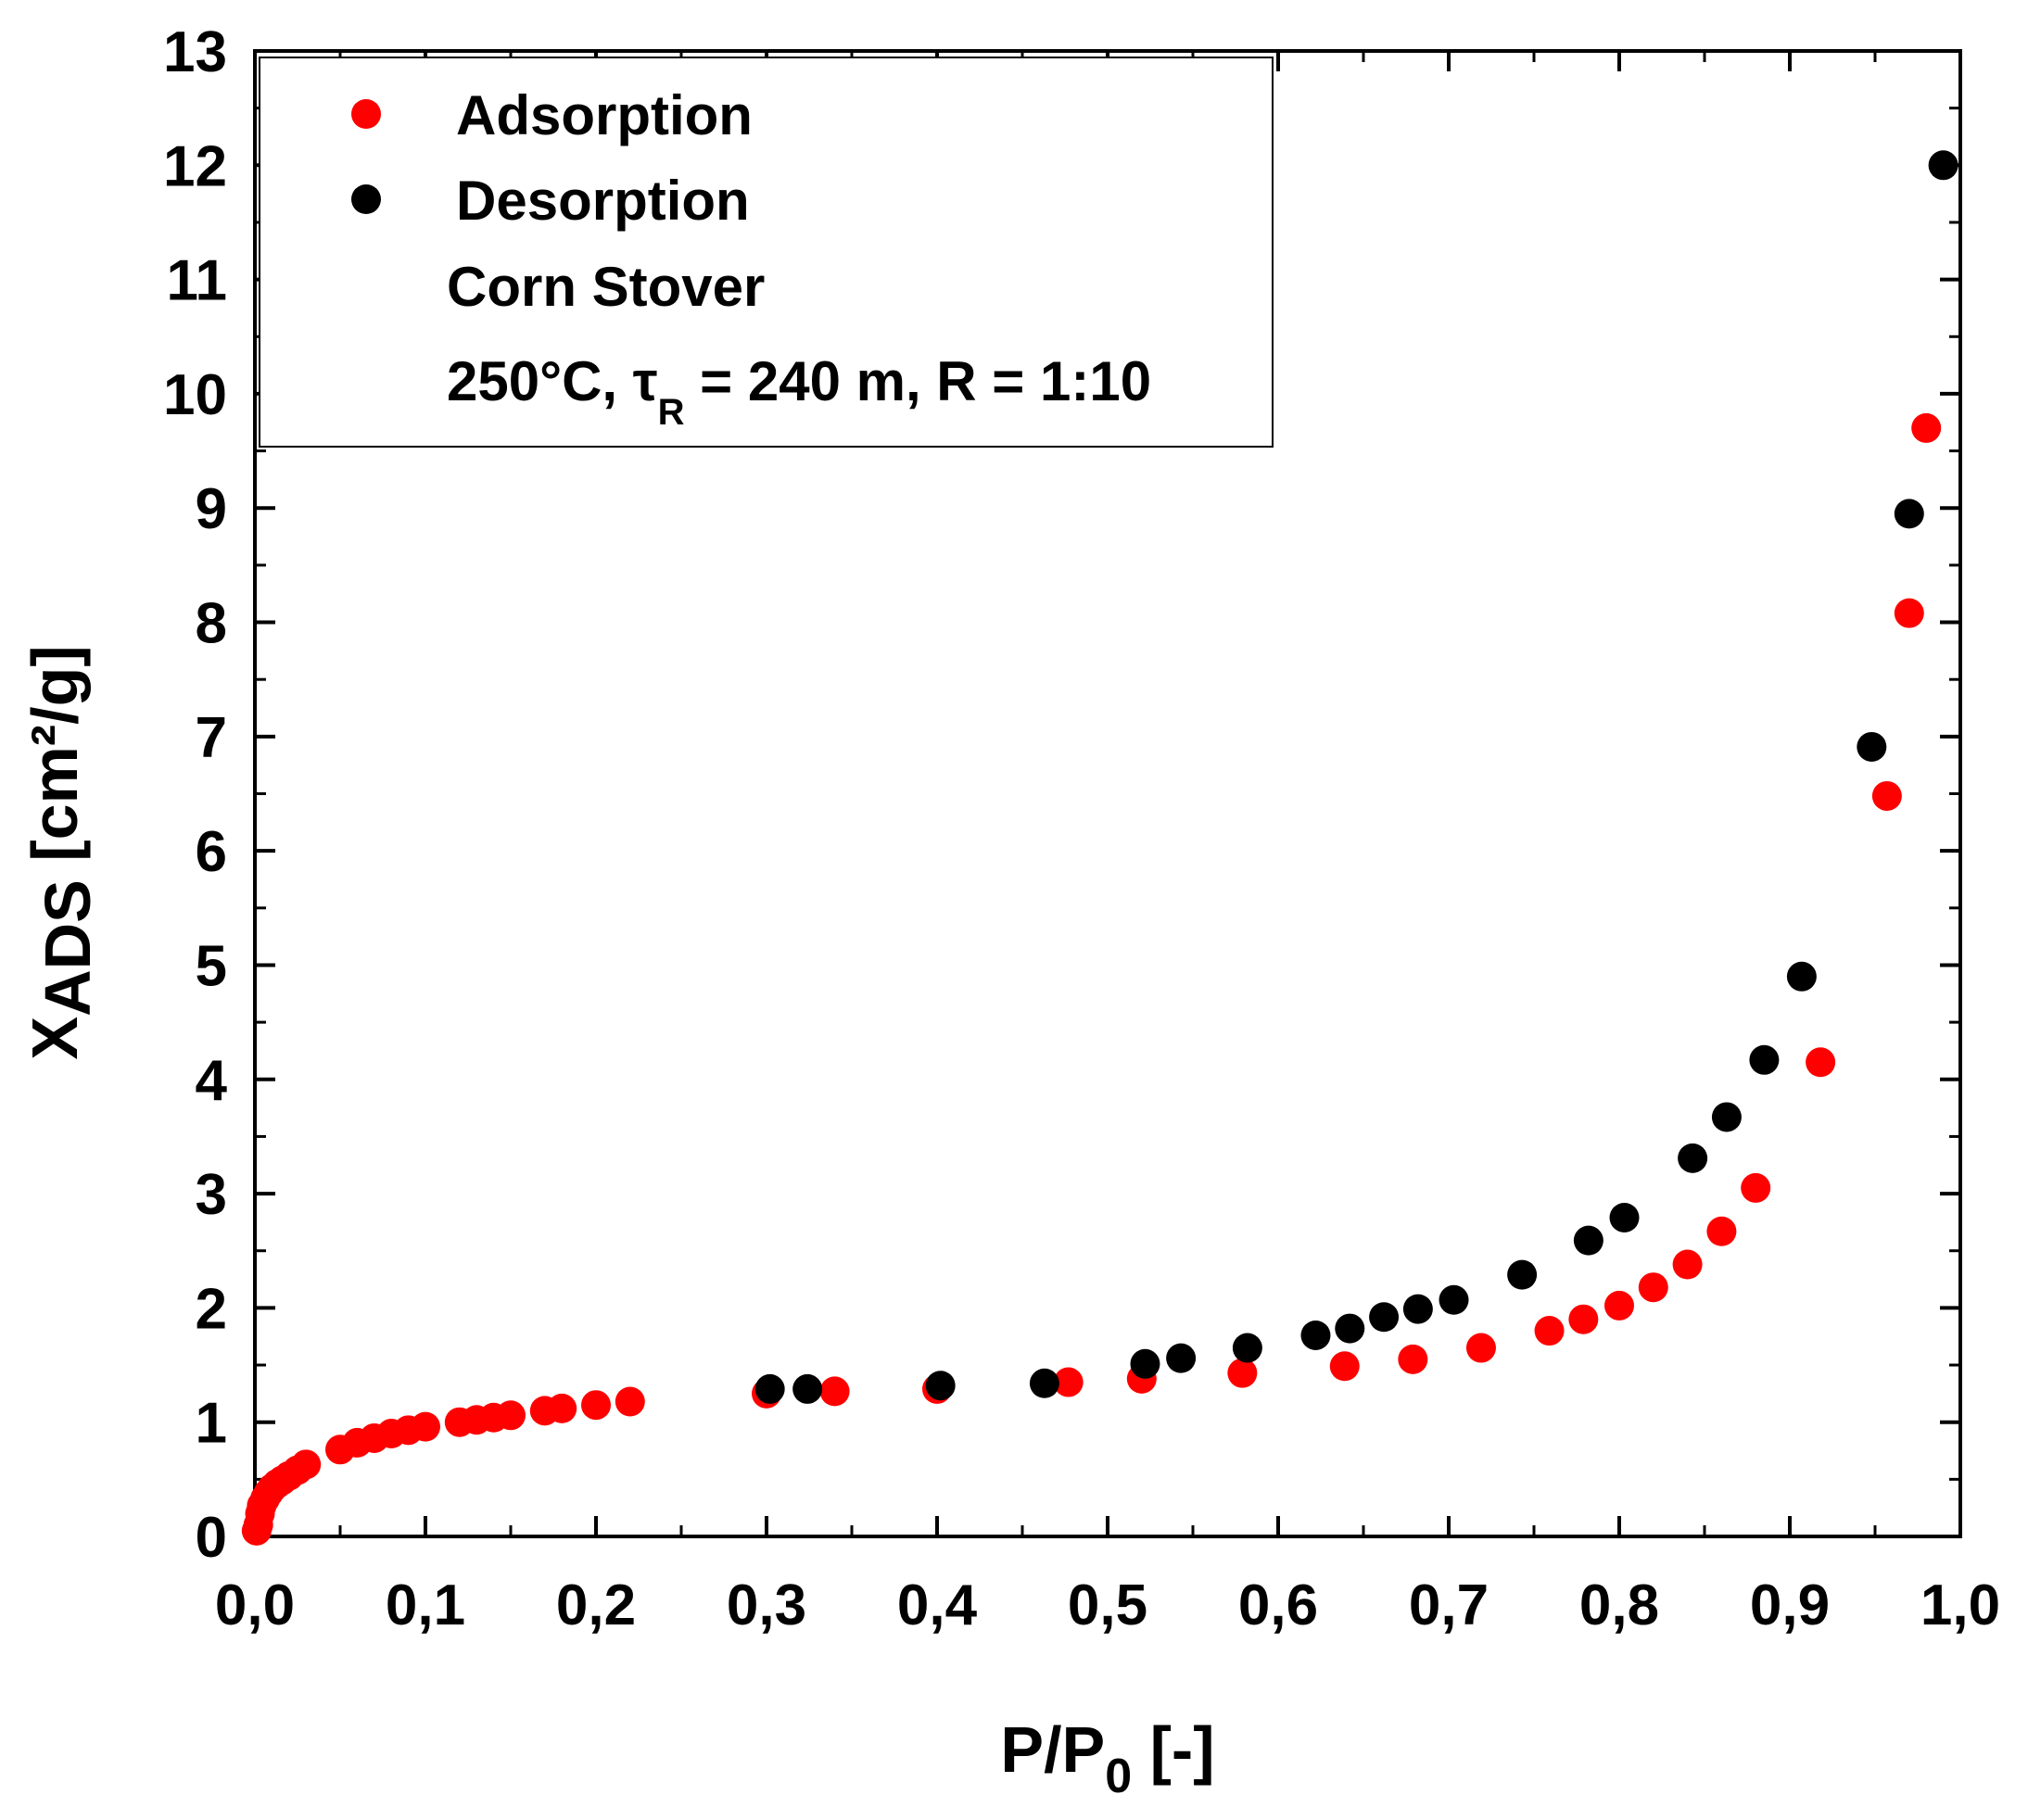 This screenshot has width=2028, height=1820. What do you see at coordinates (55, 1038) in the screenshot?
I see `y-axis-title-main: X` at bounding box center [55, 1038].